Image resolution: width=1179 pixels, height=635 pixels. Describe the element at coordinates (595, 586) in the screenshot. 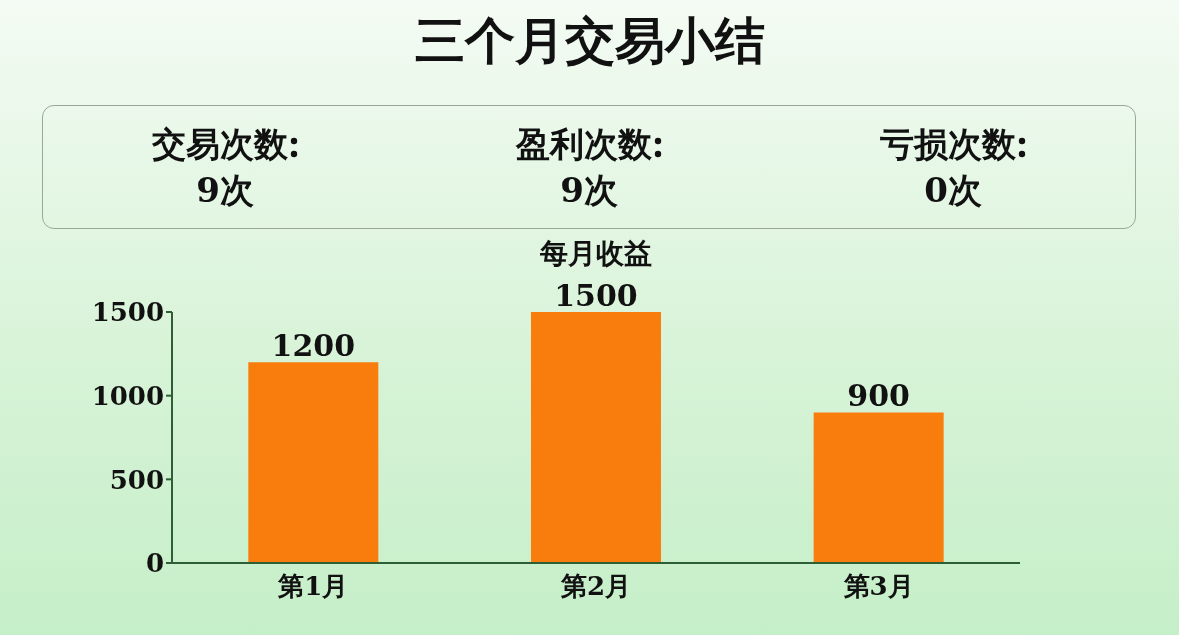

I see `x-tick-label: 第2月` at that location.